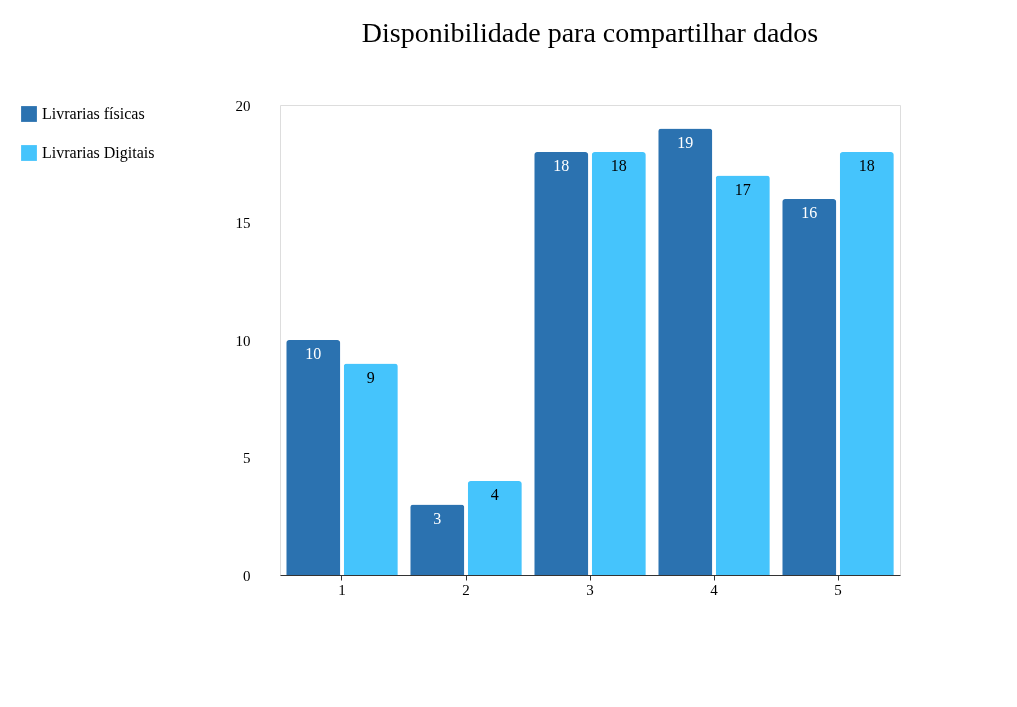  Describe the element at coordinates (714, 589) in the screenshot. I see `x-tick-label: 4` at that location.